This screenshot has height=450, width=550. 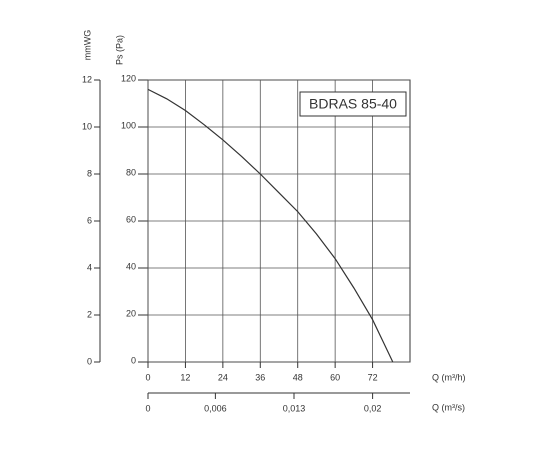 What do you see at coordinates (294, 408) in the screenshot?
I see `x2-tick-label: 0,013` at bounding box center [294, 408].